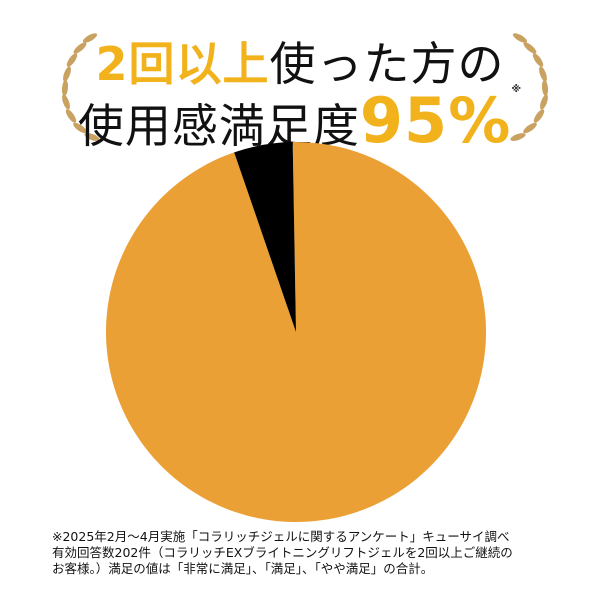 Image resolution: width=600 pixels, height=600 pixels. Describe the element at coordinates (517, 89) in the screenshot. I see `footnote-mark: ※` at that location.